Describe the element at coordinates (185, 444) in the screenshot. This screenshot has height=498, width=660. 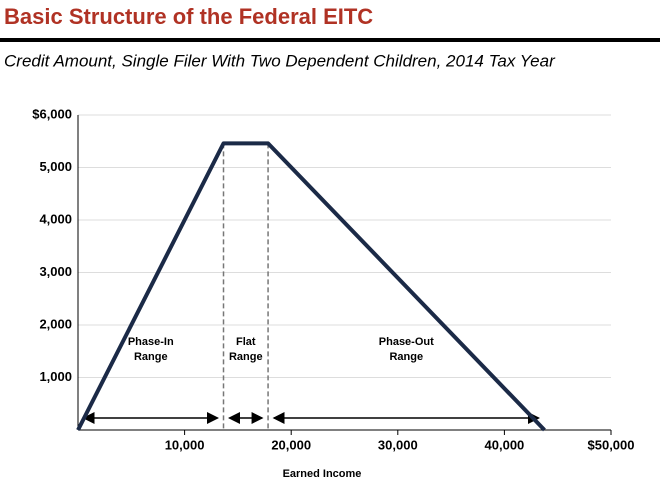
I see `x-tick-label: 10,000` at that location.